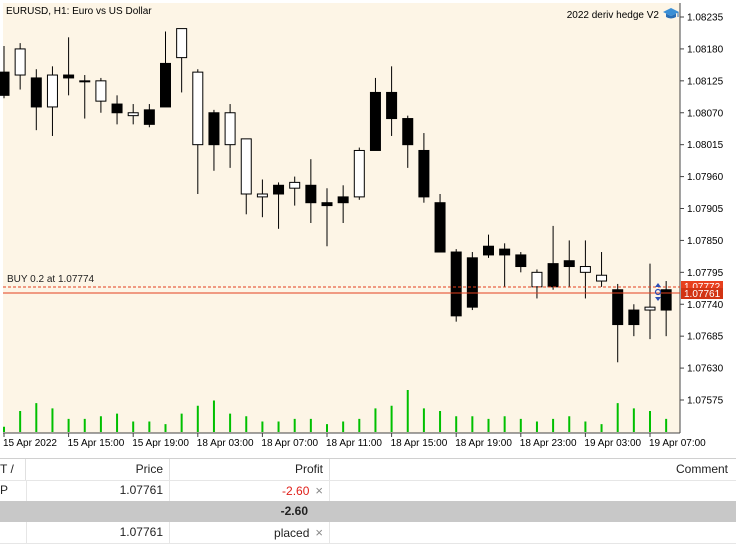 This screenshot has height=544, width=736. Describe the element at coordinates (225, 443) in the screenshot. I see `time-tick-label: 18 Apr 03:00` at that location.